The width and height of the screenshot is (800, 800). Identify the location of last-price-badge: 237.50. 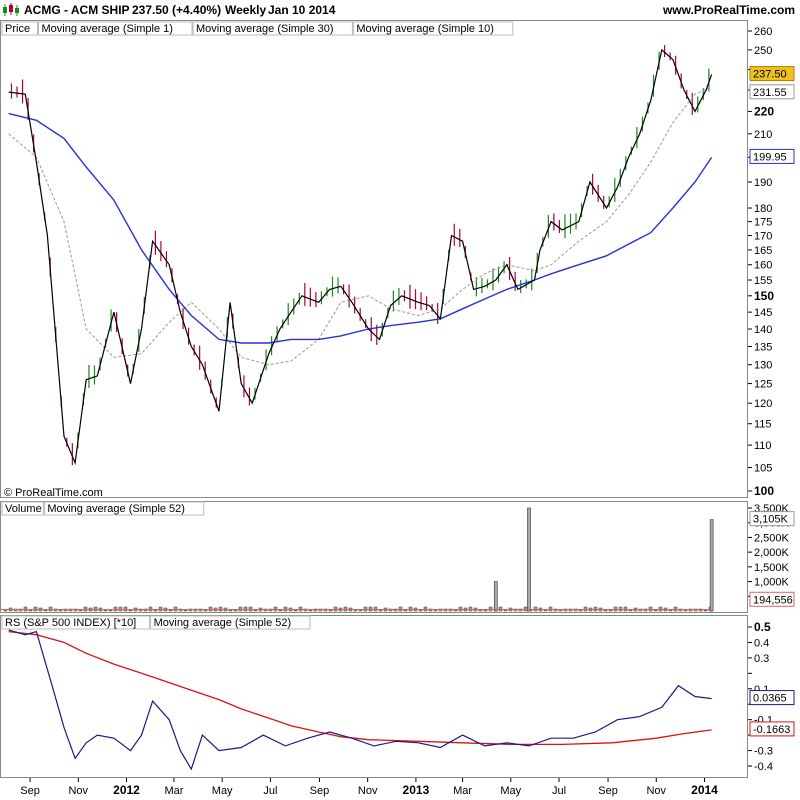
(770, 75).